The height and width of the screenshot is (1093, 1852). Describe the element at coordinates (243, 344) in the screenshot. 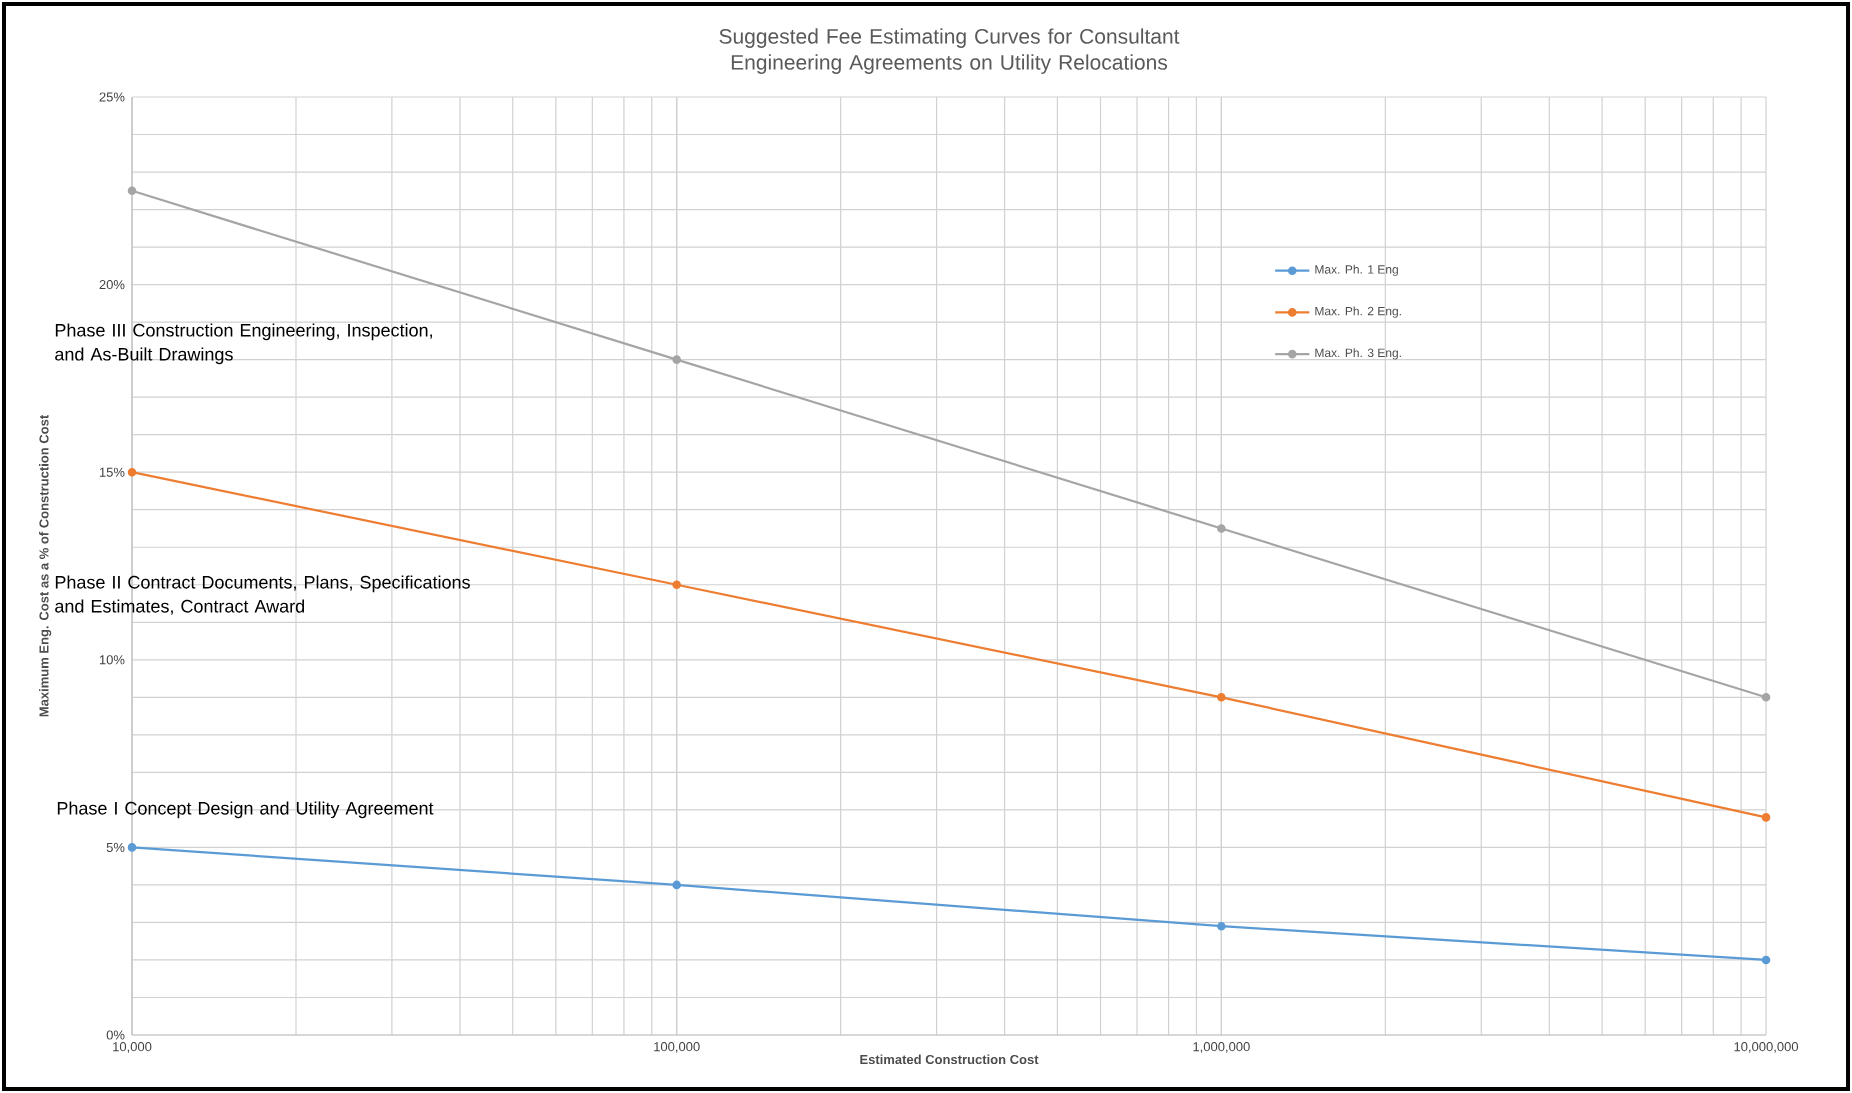

I see `annotation: Phase III Construction Engineering, Inspection, and As-Built Drawings` at that location.